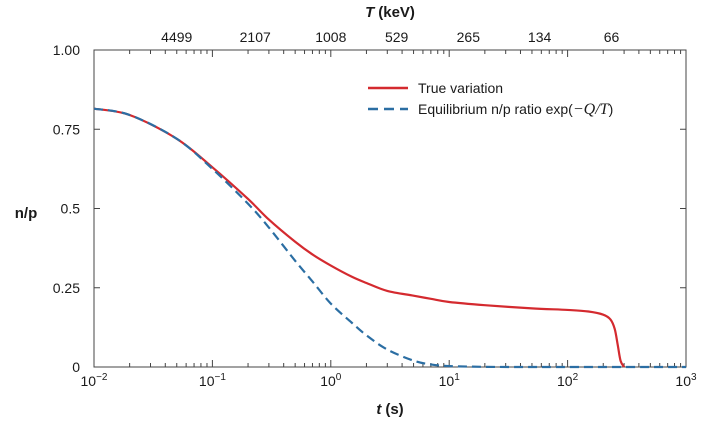 The width and height of the screenshot is (704, 428). What do you see at coordinates (396, 12) in the screenshot?
I see `top-axis-unit: (keV)` at bounding box center [396, 12].